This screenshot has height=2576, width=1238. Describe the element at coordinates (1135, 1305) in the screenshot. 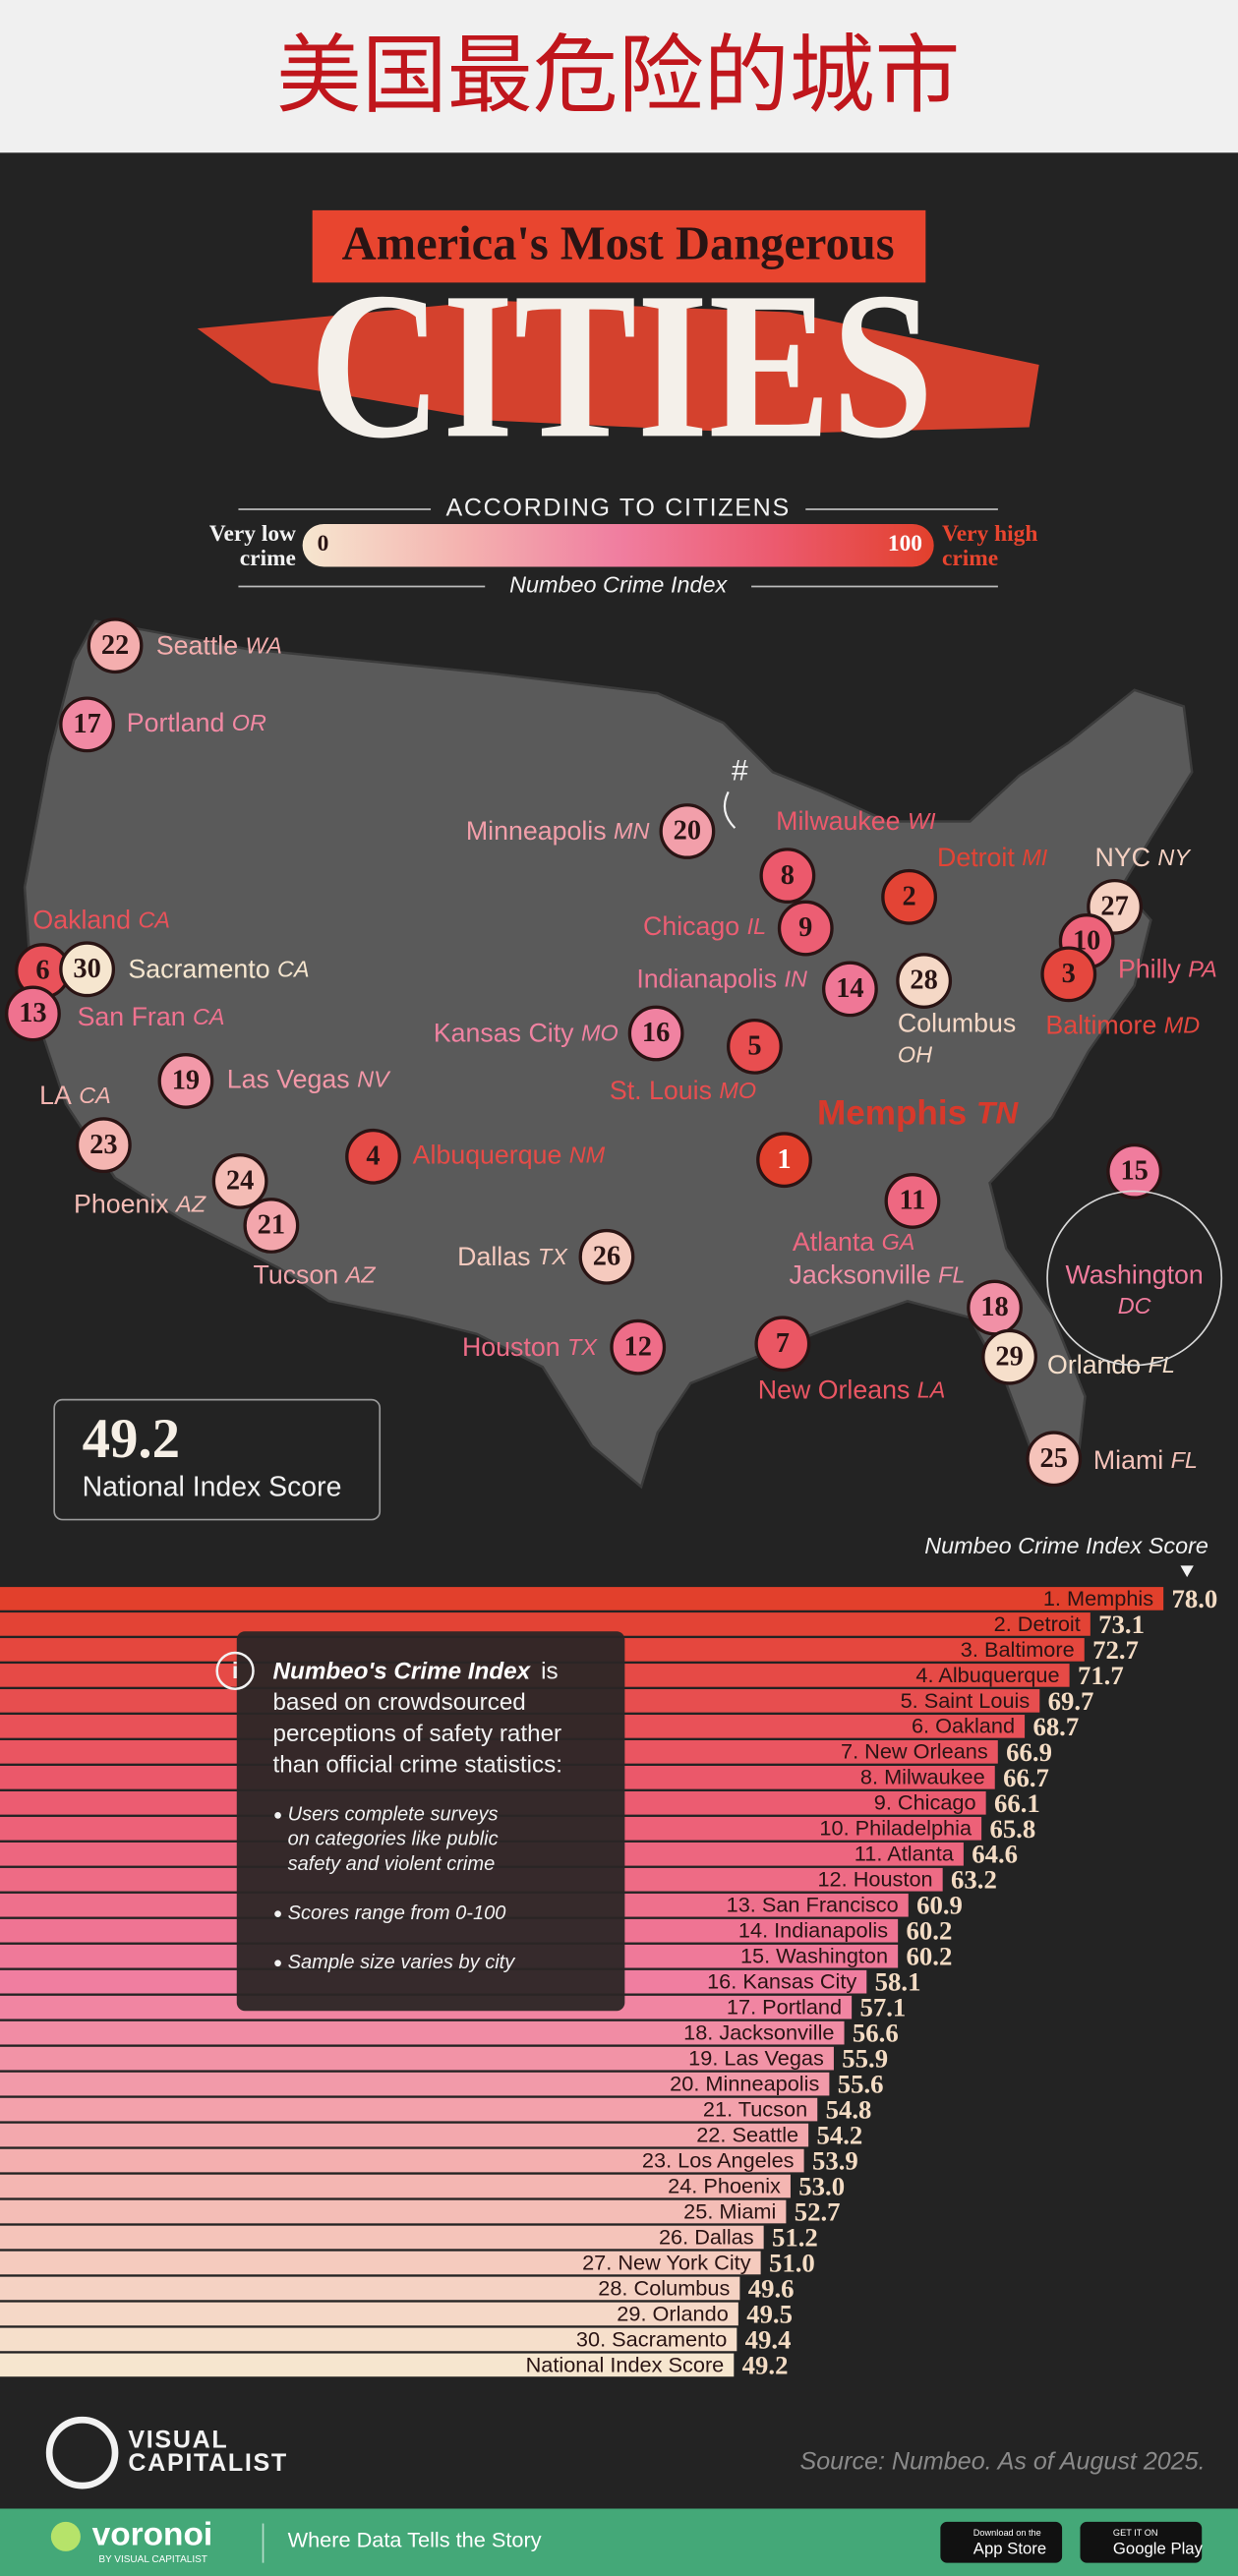

I see `state-label: DC` at that location.